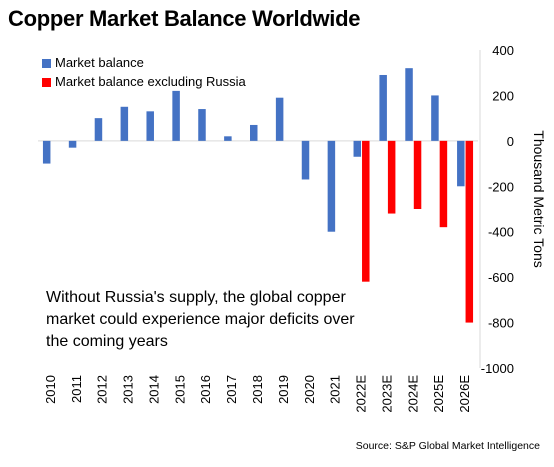  What do you see at coordinates (438, 394) in the screenshot?
I see `x-tick-label: 2025E` at bounding box center [438, 394].